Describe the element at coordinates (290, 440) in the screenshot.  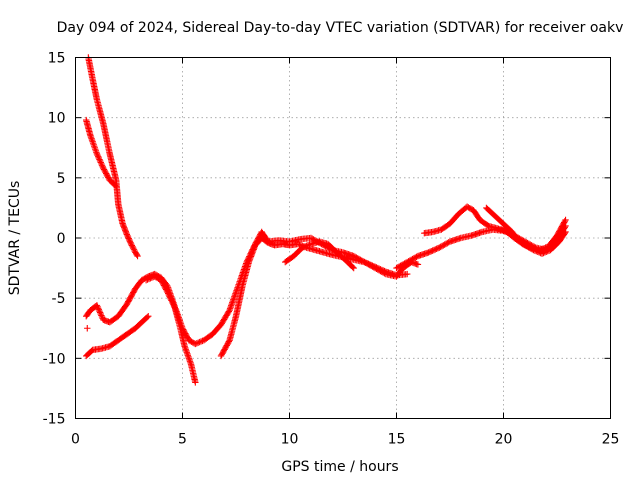
I see `x-tick-label: 10` at that location.